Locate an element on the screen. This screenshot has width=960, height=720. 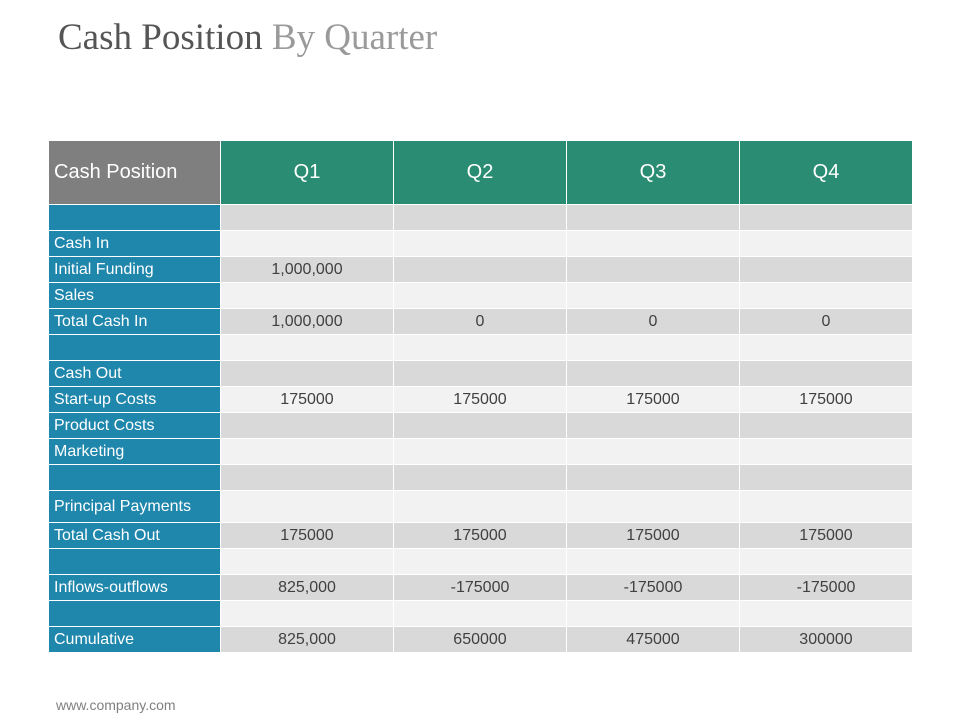
table-row: Cash Out is located at coordinates (480, 373).